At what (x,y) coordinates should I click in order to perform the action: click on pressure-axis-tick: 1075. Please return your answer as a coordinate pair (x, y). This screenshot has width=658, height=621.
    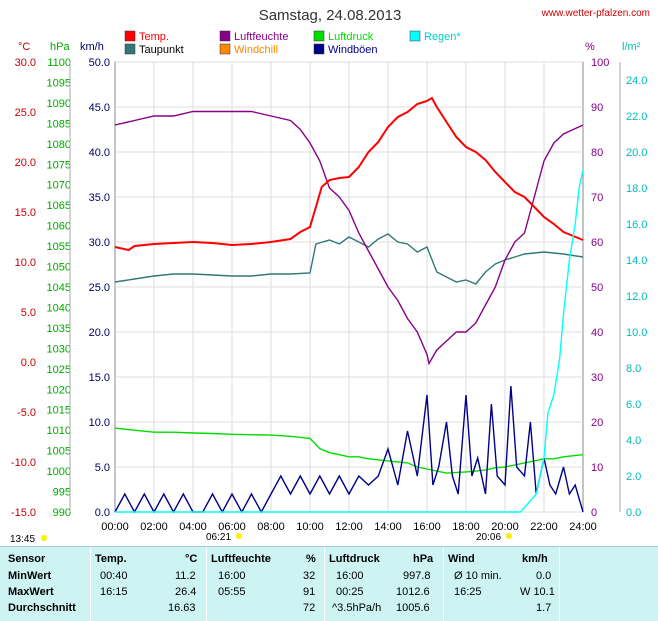
    Looking at the image, I should click on (59, 165).